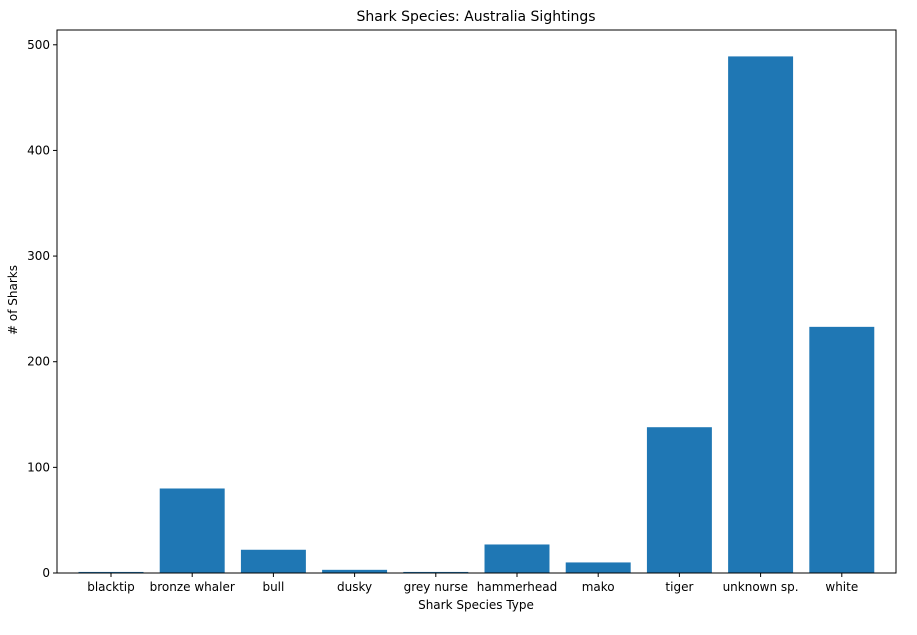  Describe the element at coordinates (111, 572) in the screenshot. I see `bar-blacktip` at that location.